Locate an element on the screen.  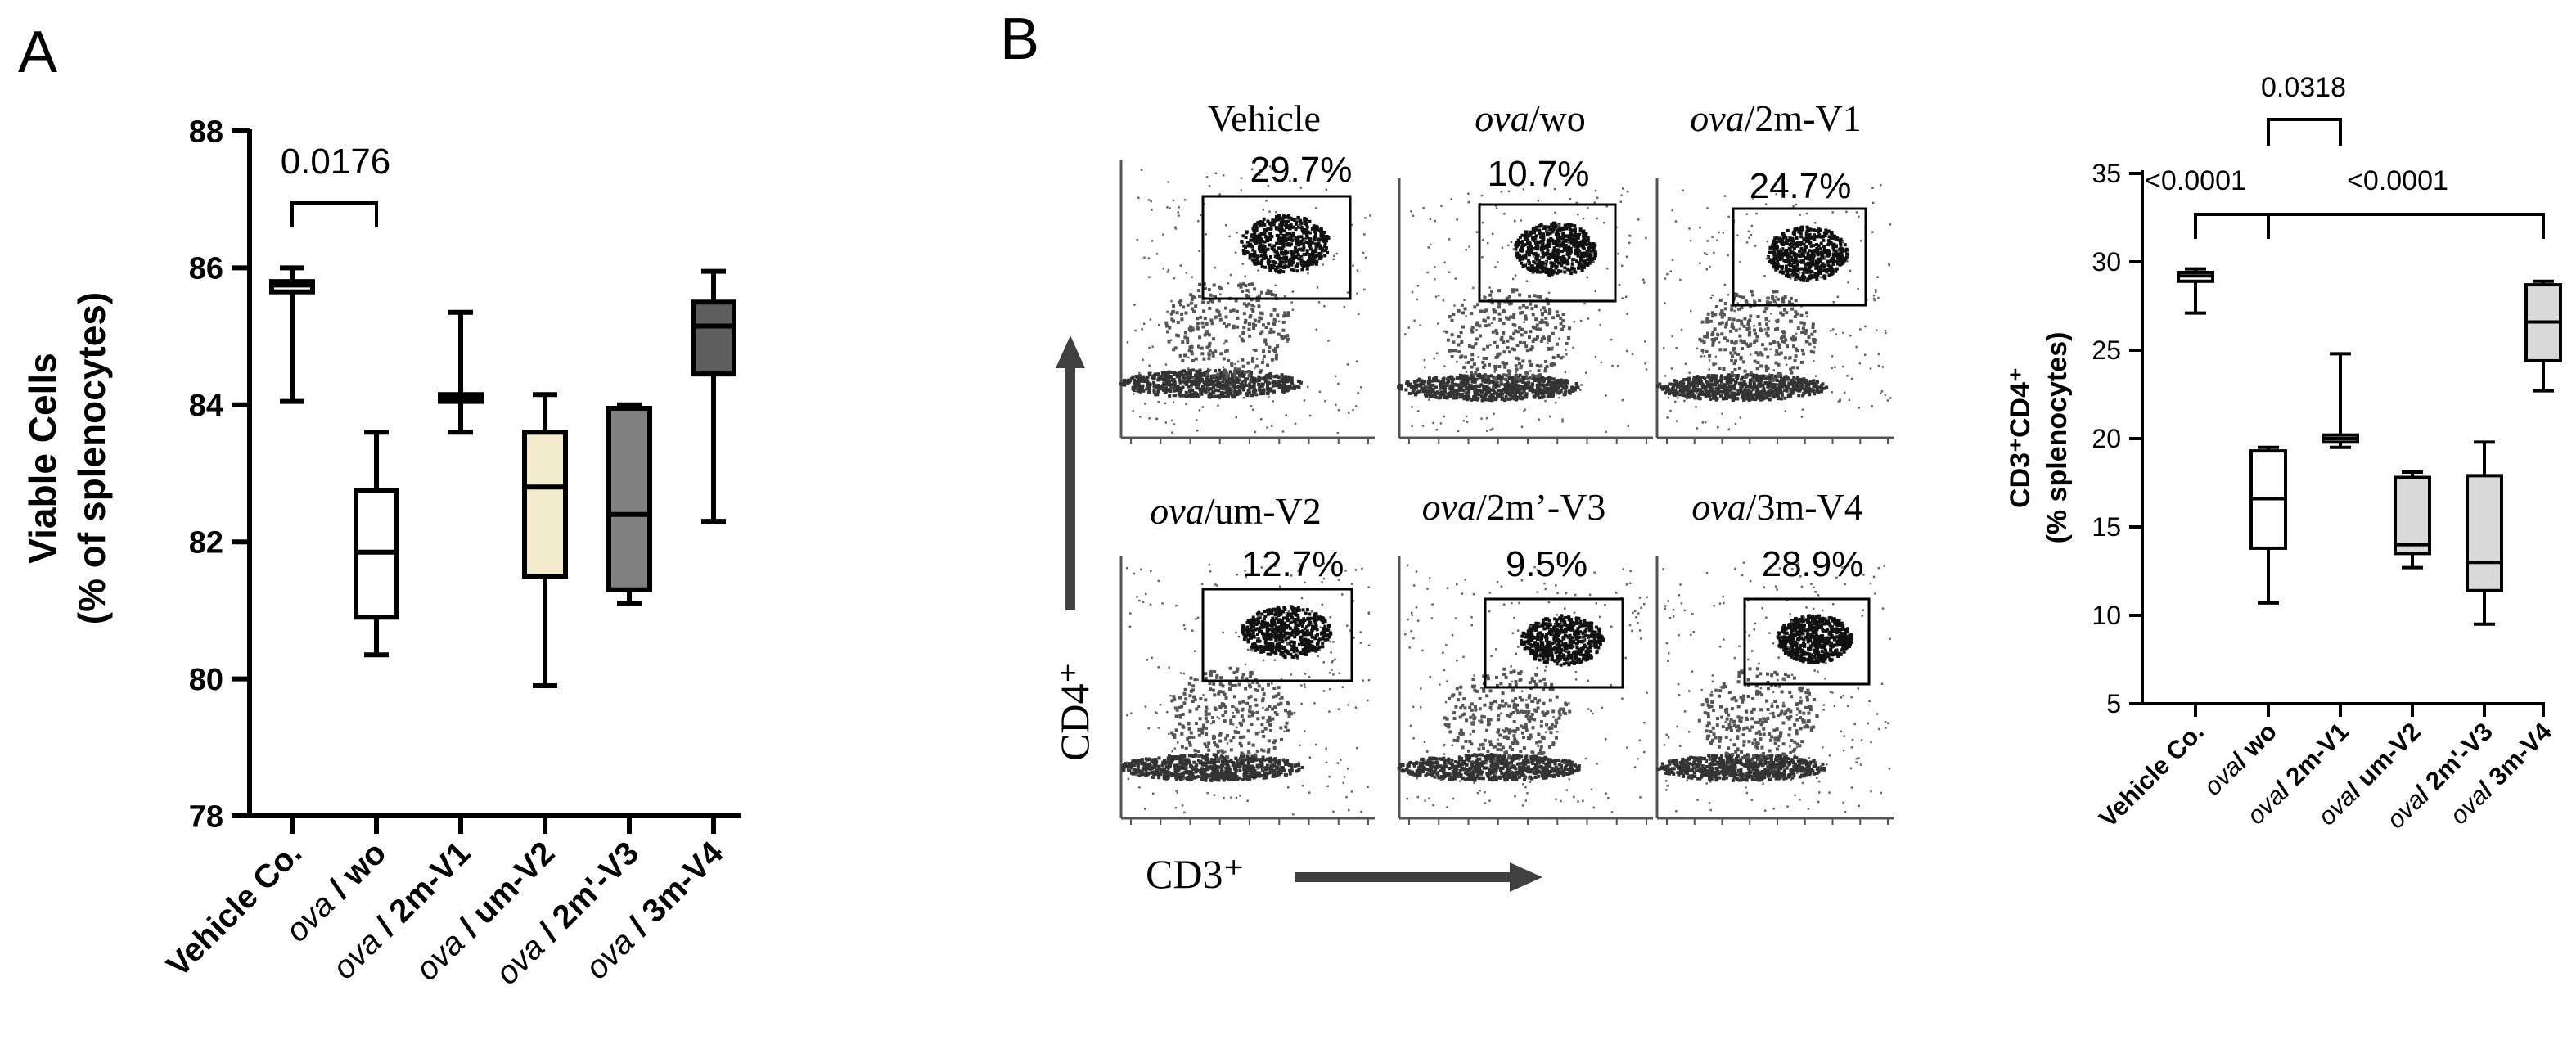
chart-a-y-label-line1: Viable Cells is located at coordinates (42, 458).